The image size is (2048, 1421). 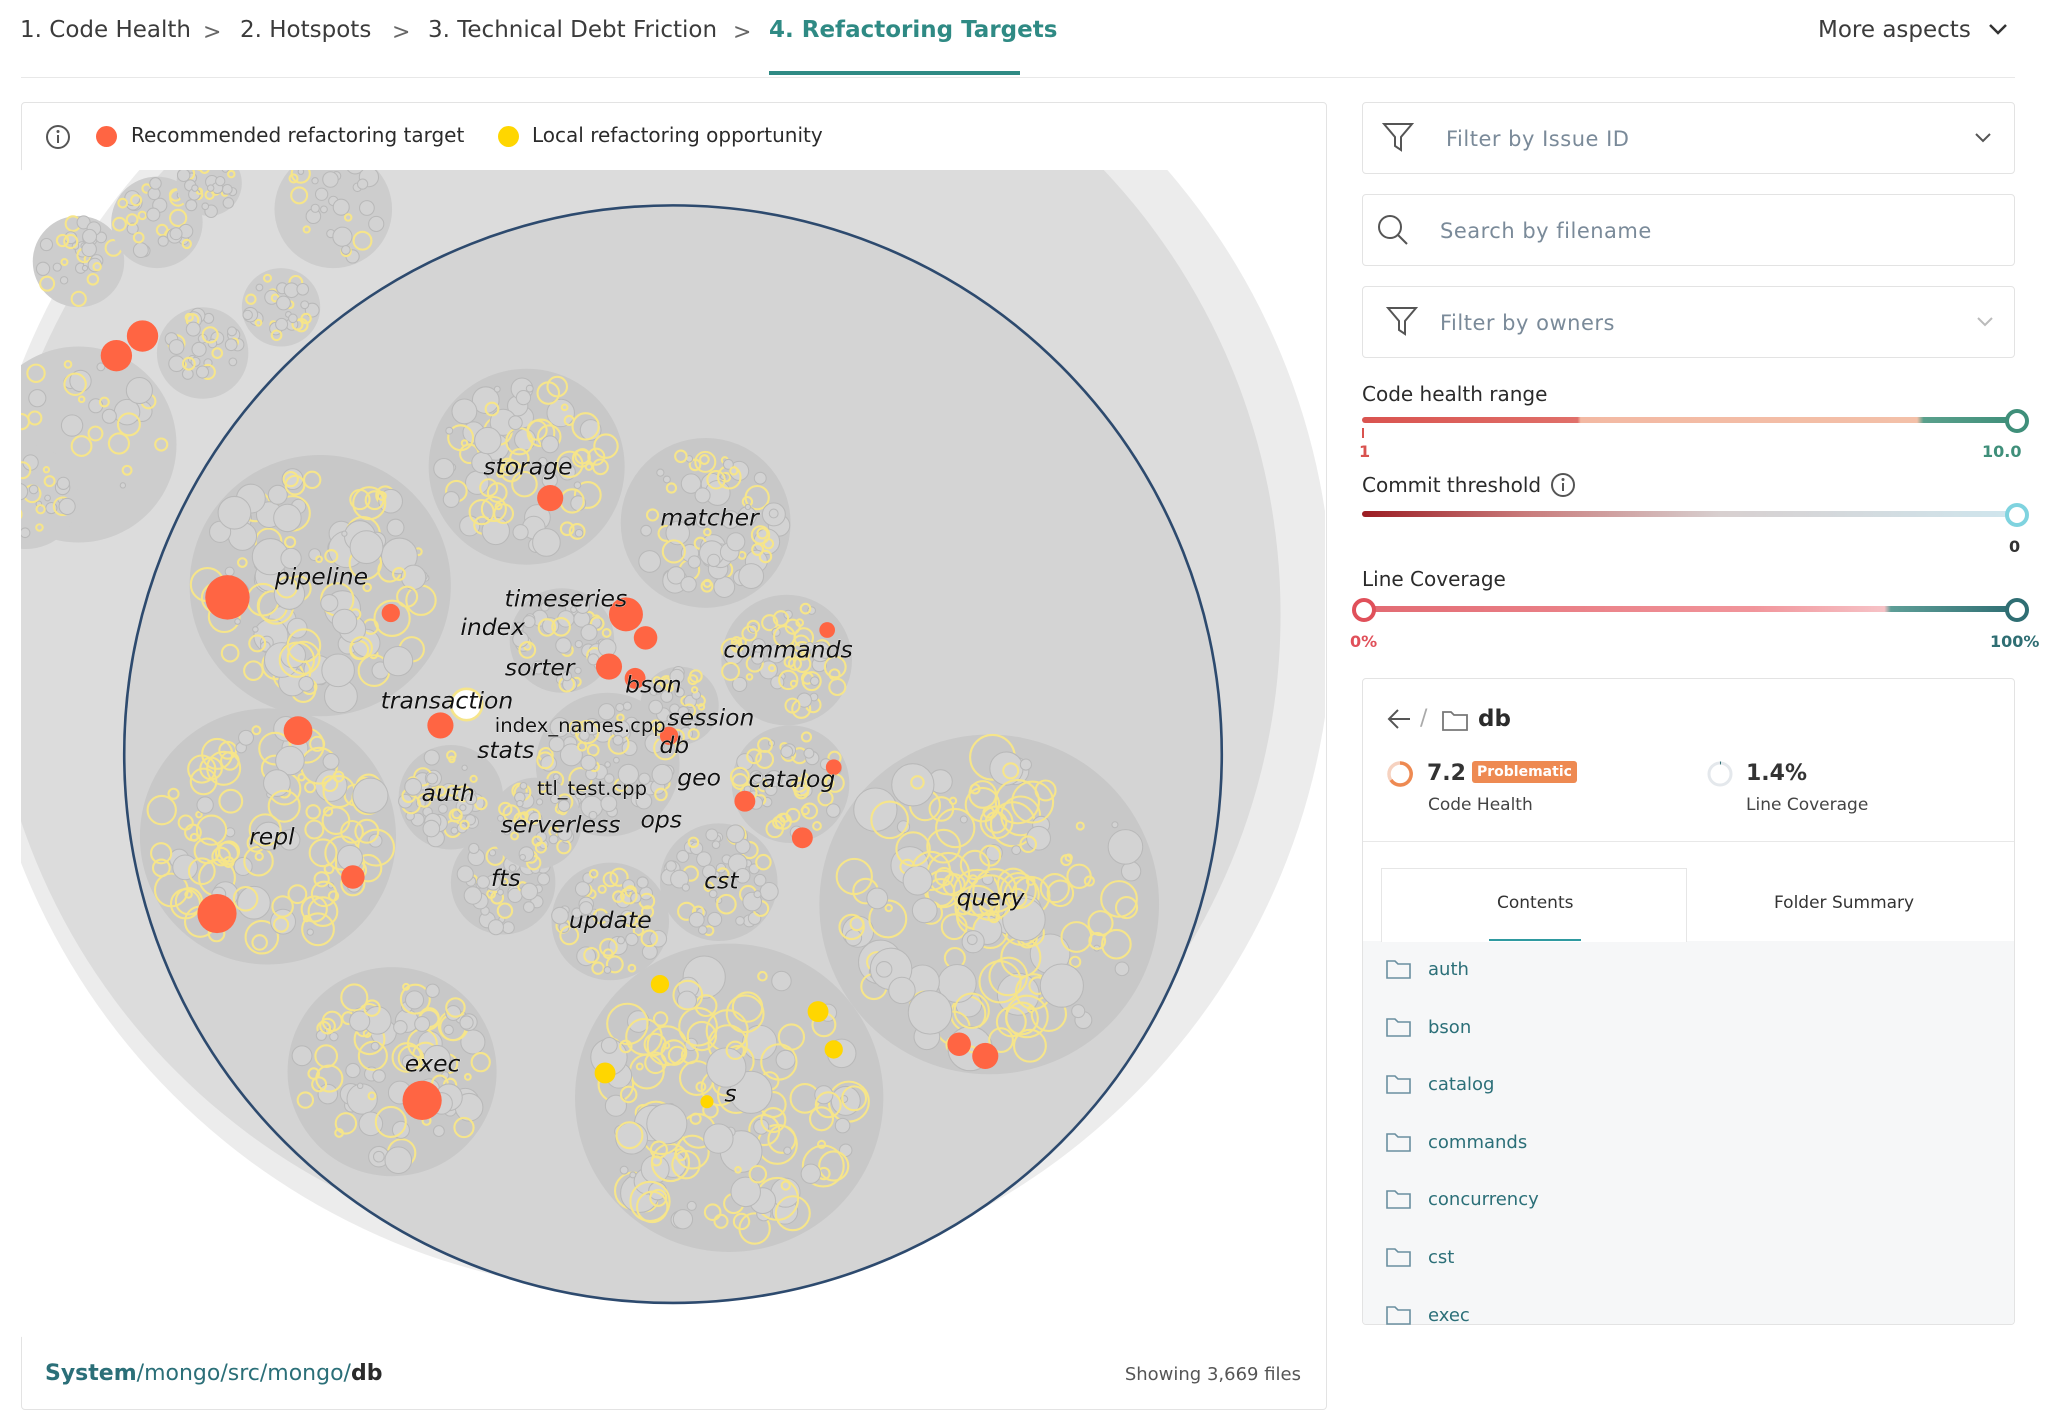 I want to click on map-label: auth, so click(x=448, y=793).